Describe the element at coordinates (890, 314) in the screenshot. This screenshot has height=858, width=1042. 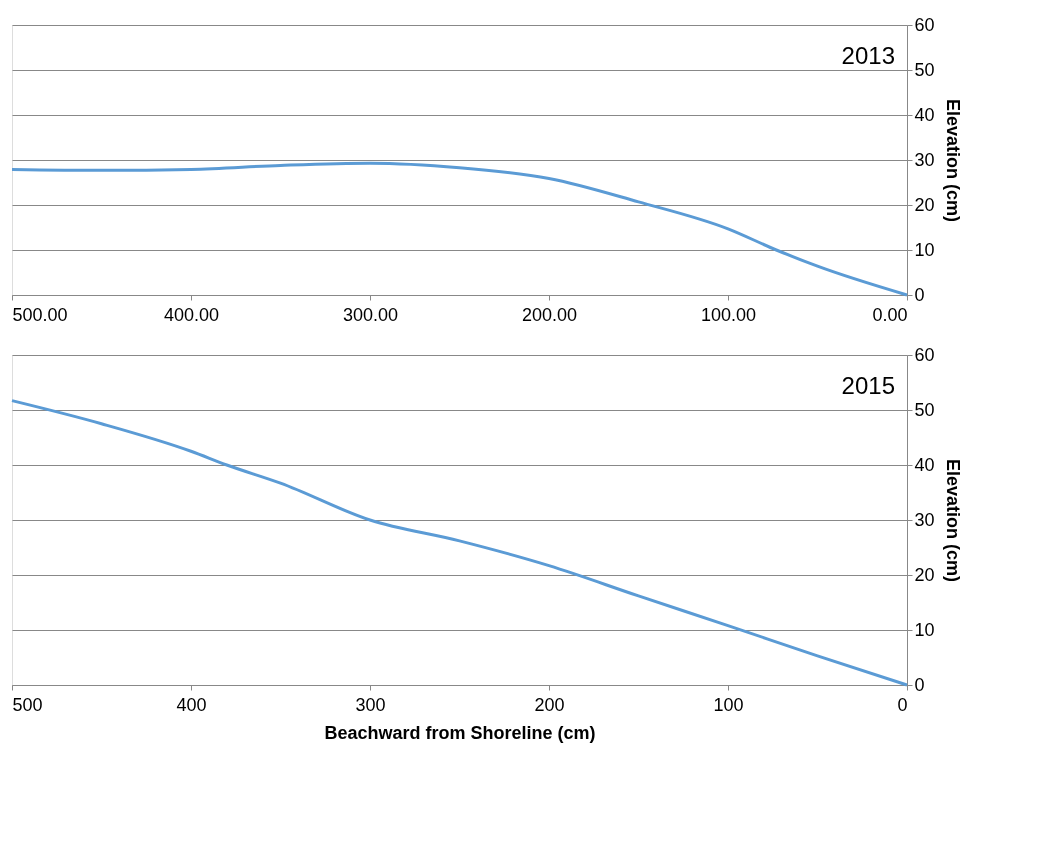
I see `x-tick-label: 0.00` at that location.